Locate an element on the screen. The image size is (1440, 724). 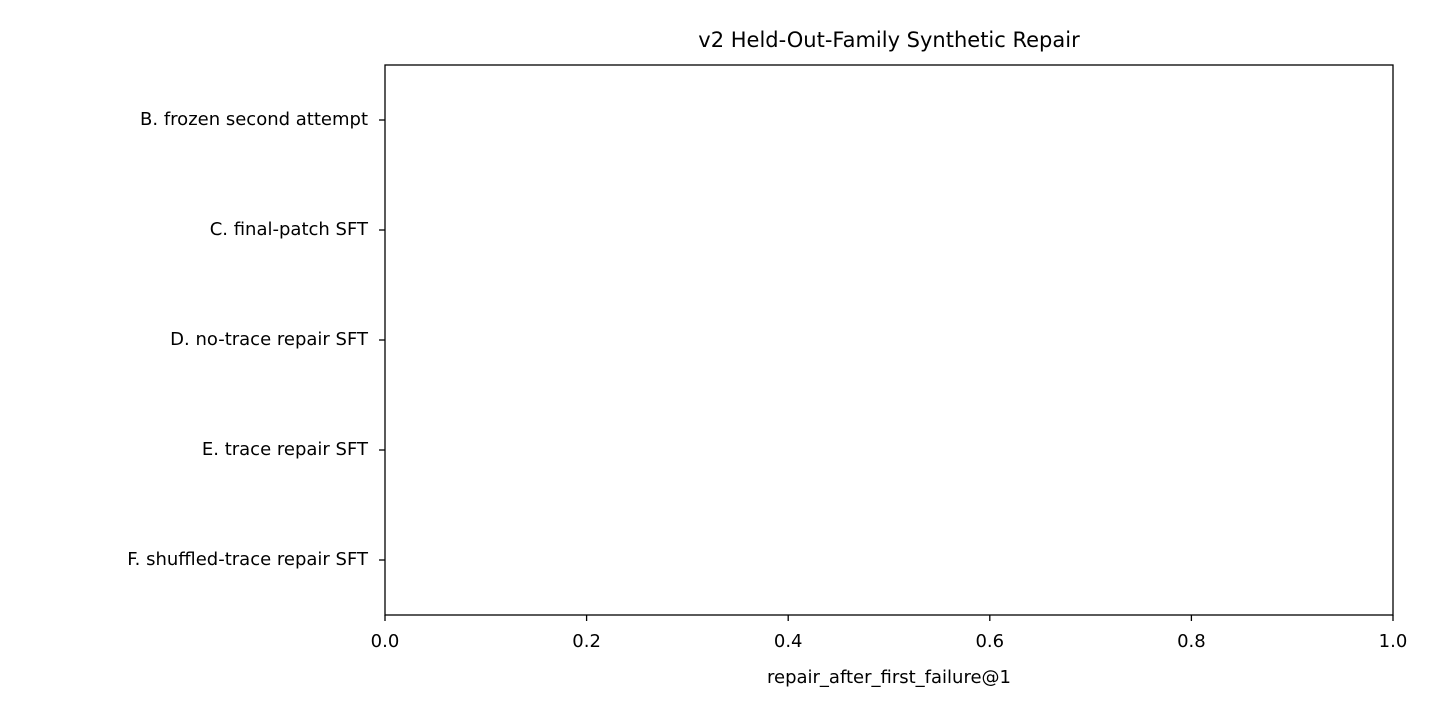
x-tick-label: 1.0 is located at coordinates (1393, 641).